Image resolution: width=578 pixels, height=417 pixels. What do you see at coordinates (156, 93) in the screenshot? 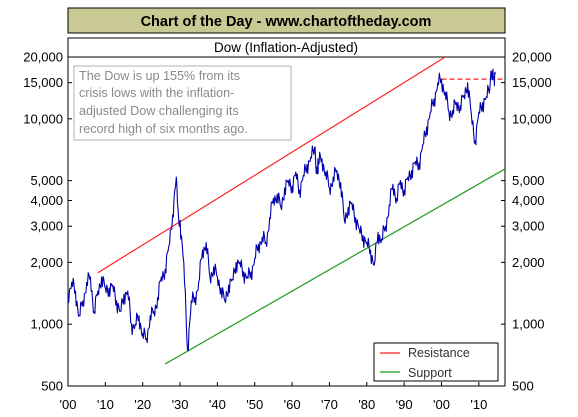
I see `annotation-line-2: crisis lows with the inflation-` at bounding box center [156, 93].